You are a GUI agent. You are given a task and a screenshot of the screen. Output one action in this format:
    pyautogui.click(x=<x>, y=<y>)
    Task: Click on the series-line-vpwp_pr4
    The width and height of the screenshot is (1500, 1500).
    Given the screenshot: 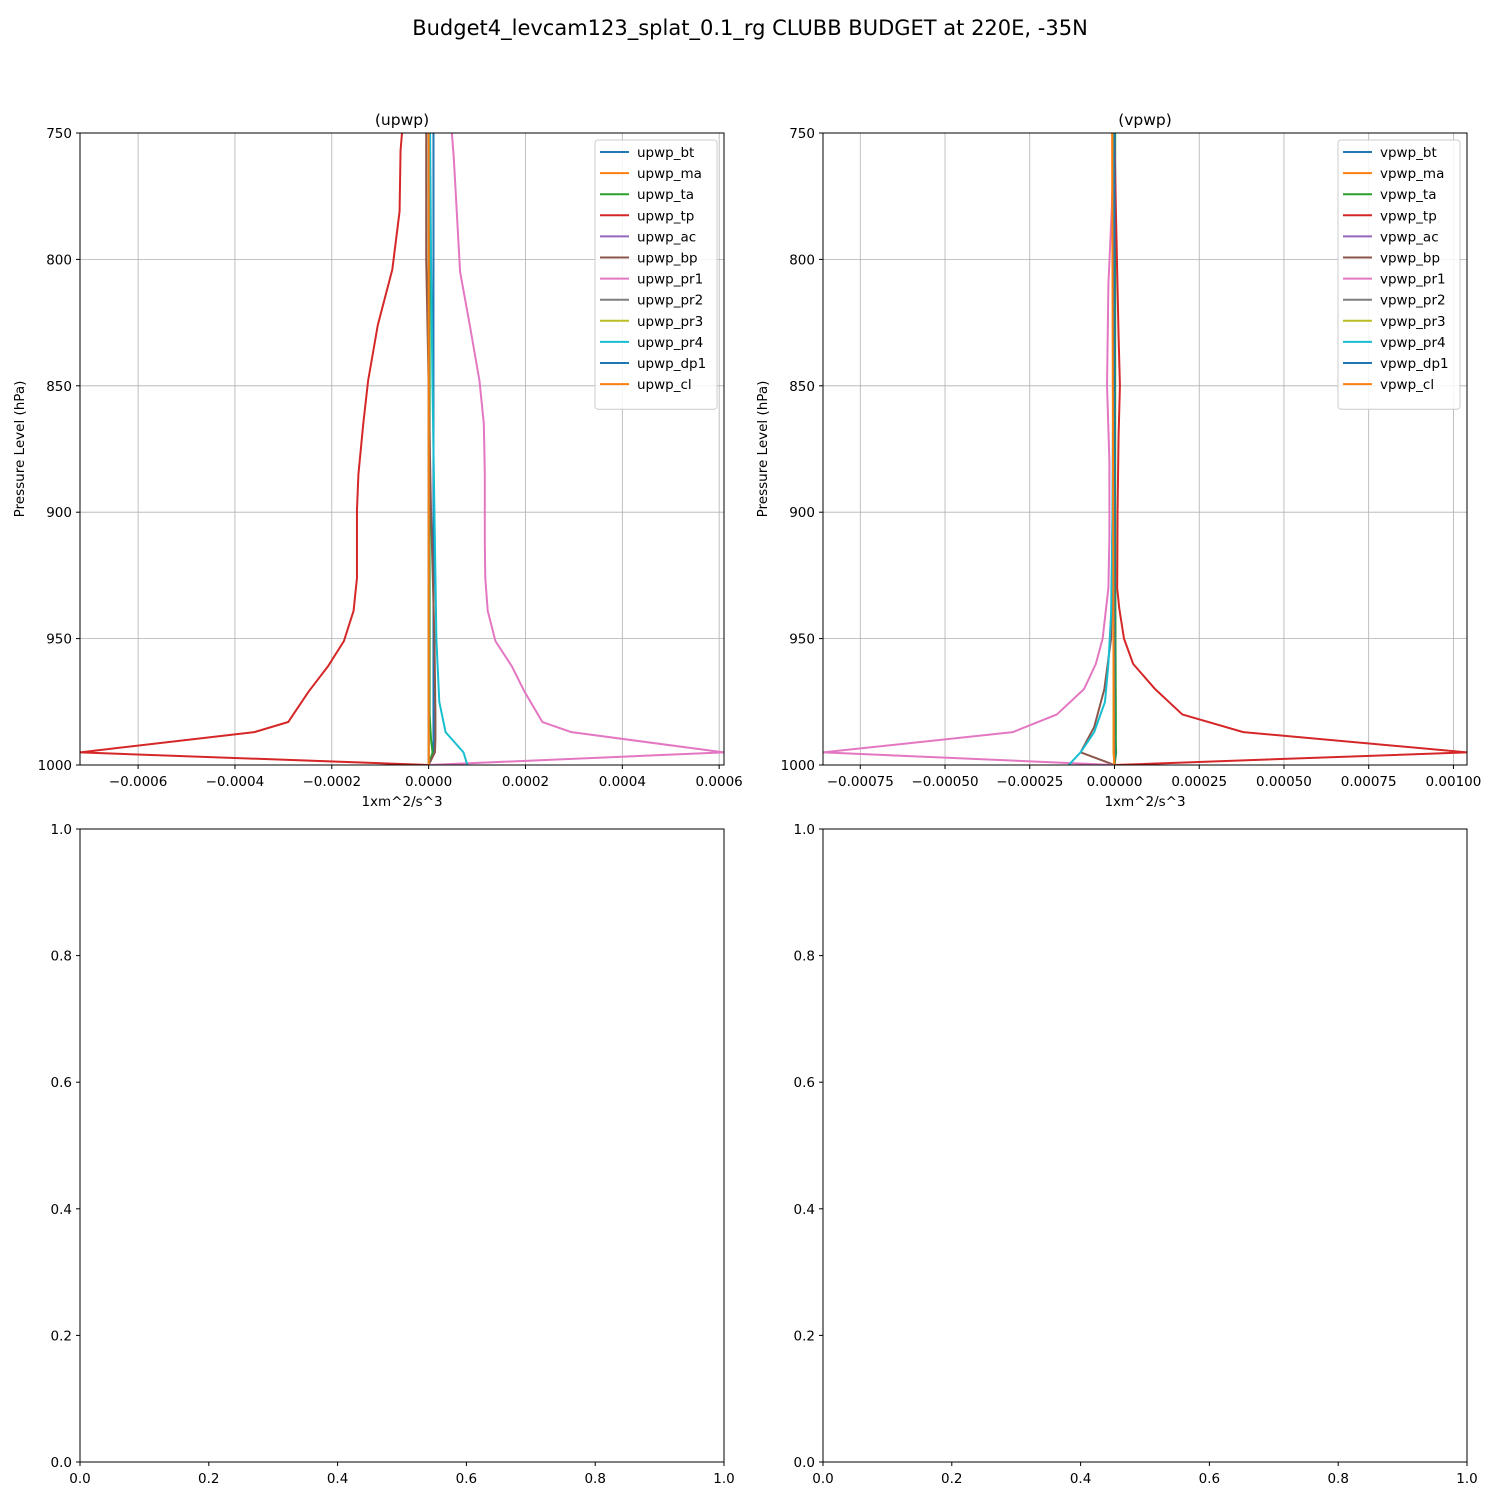 What is the action you would take?
    pyautogui.click(x=1092, y=449)
    